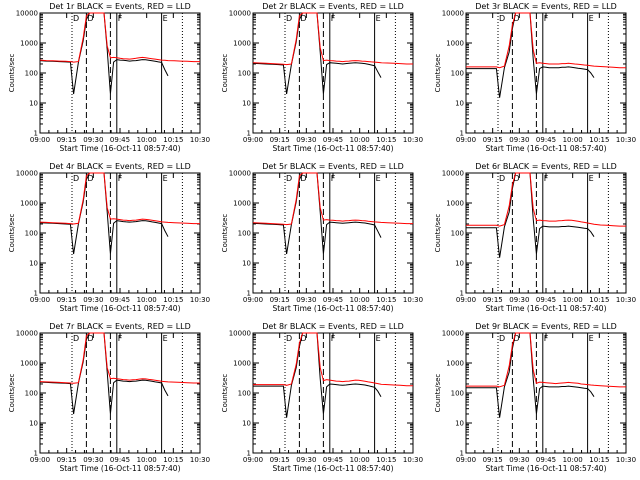 The height and width of the screenshot is (480, 640). I want to click on chart-title: Det 7r BLACK = Events, RED = LLD, so click(120, 326).